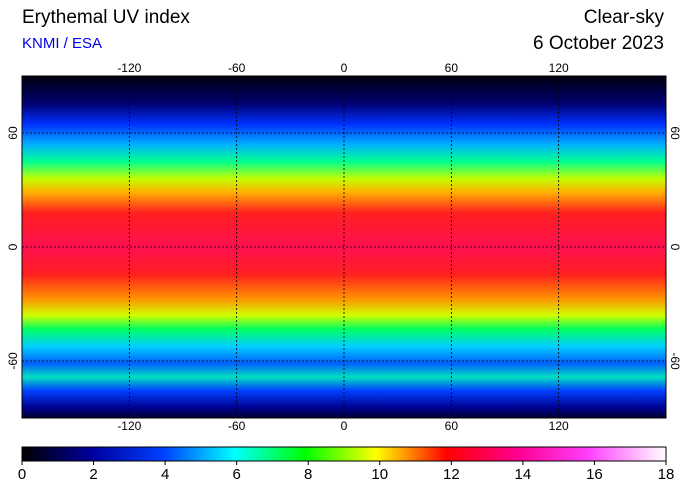 Image resolution: width=688 pixels, height=495 pixels. I want to click on colorbar, so click(344, 454).